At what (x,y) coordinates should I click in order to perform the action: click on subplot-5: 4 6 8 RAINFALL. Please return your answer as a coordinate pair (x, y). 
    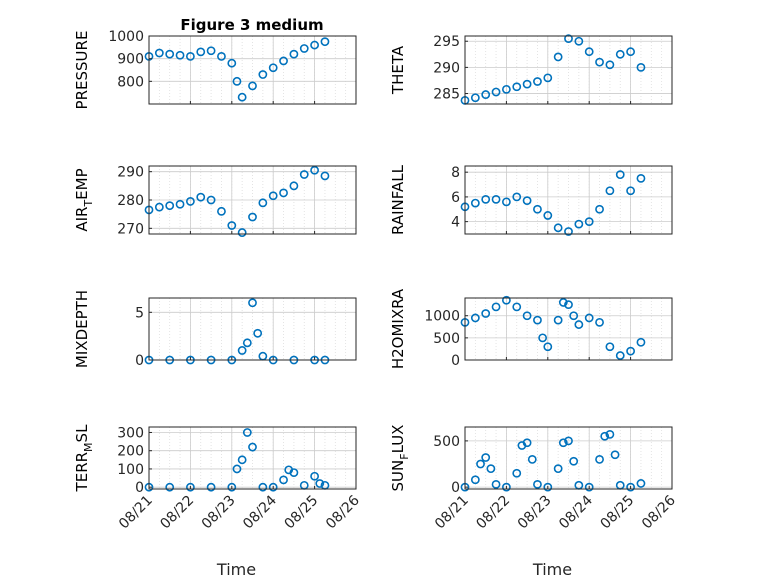
    Looking at the image, I should click on (531, 200).